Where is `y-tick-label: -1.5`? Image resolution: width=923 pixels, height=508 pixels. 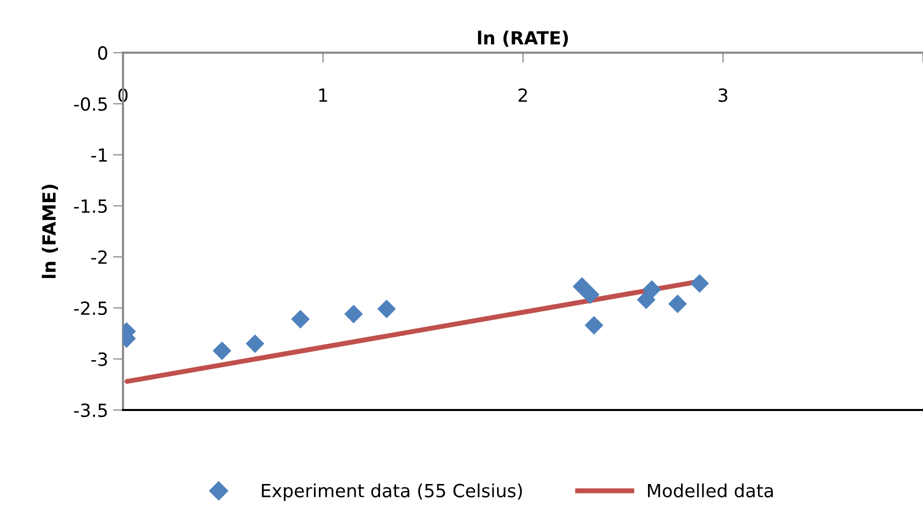 y-tick-label: -1.5 is located at coordinates (90, 206).